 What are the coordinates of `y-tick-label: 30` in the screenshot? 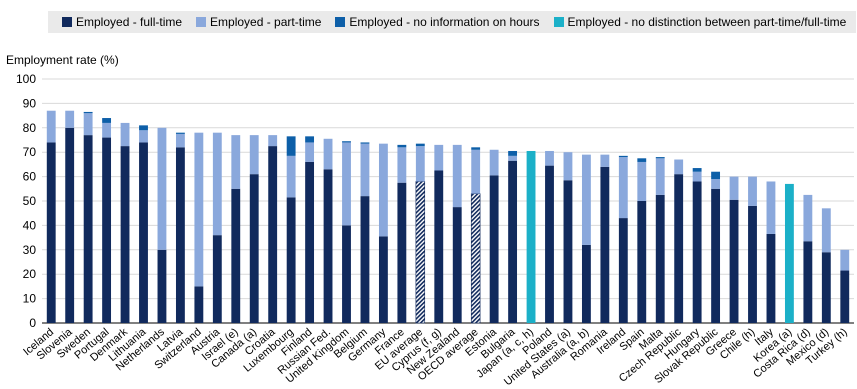 It's located at (30, 250).